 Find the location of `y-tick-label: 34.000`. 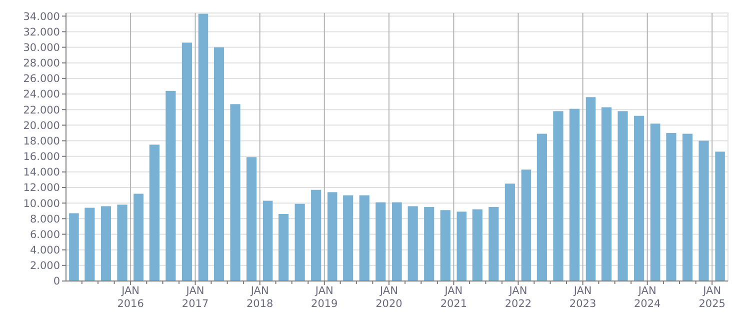

y-tick-label: 34.000 is located at coordinates (41, 16).